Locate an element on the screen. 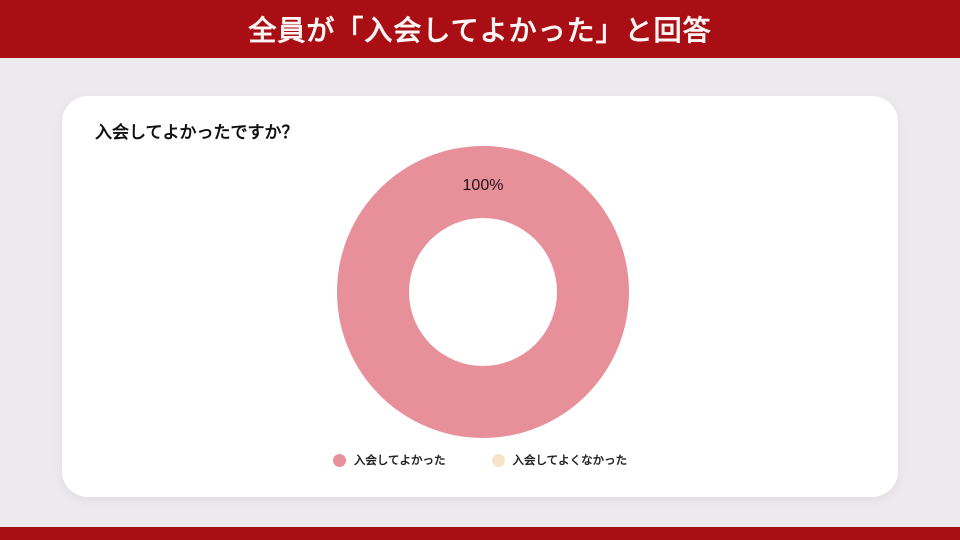  footer-accent-bar is located at coordinates (480, 533).